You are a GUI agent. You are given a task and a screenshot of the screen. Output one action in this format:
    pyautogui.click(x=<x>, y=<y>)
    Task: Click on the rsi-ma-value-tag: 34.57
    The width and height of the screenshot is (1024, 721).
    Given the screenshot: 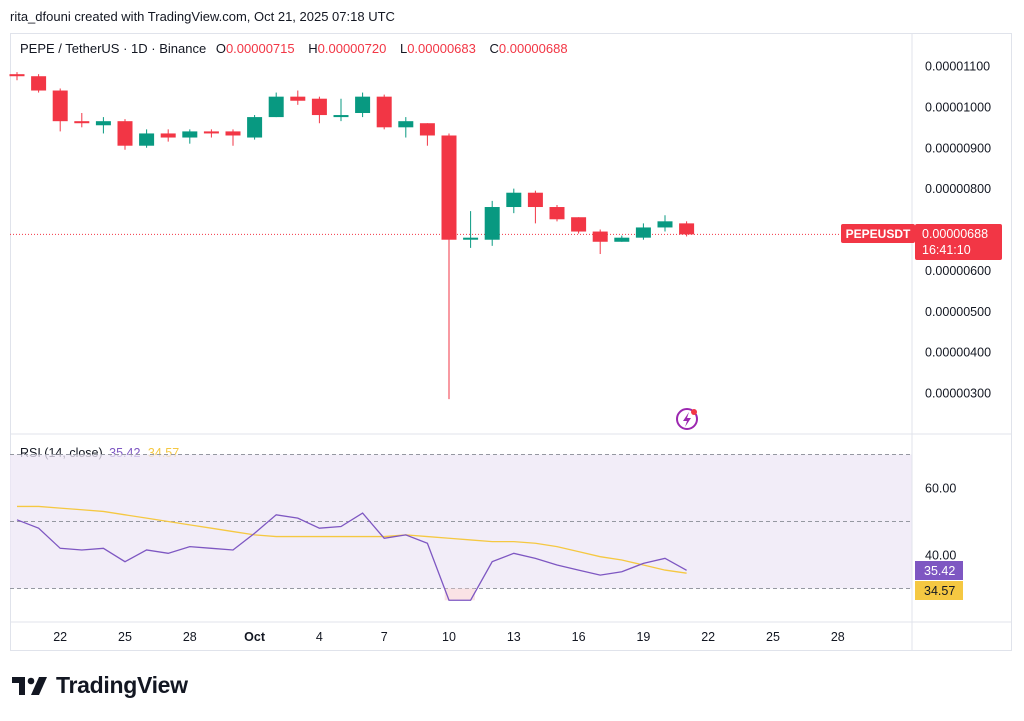 What is the action you would take?
    pyautogui.click(x=939, y=590)
    